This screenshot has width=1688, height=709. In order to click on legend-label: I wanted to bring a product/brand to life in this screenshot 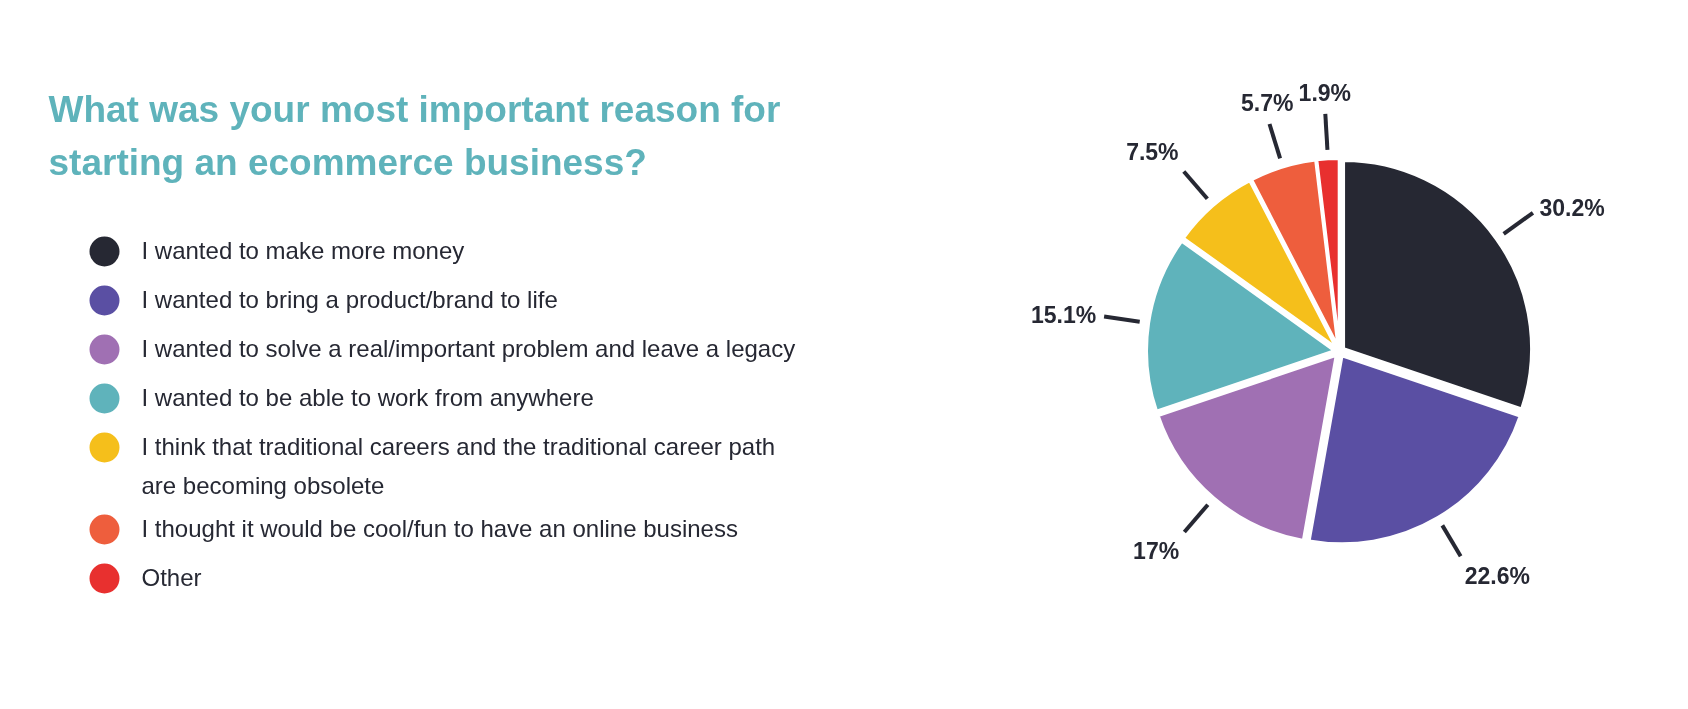, I will do `click(349, 299)`.